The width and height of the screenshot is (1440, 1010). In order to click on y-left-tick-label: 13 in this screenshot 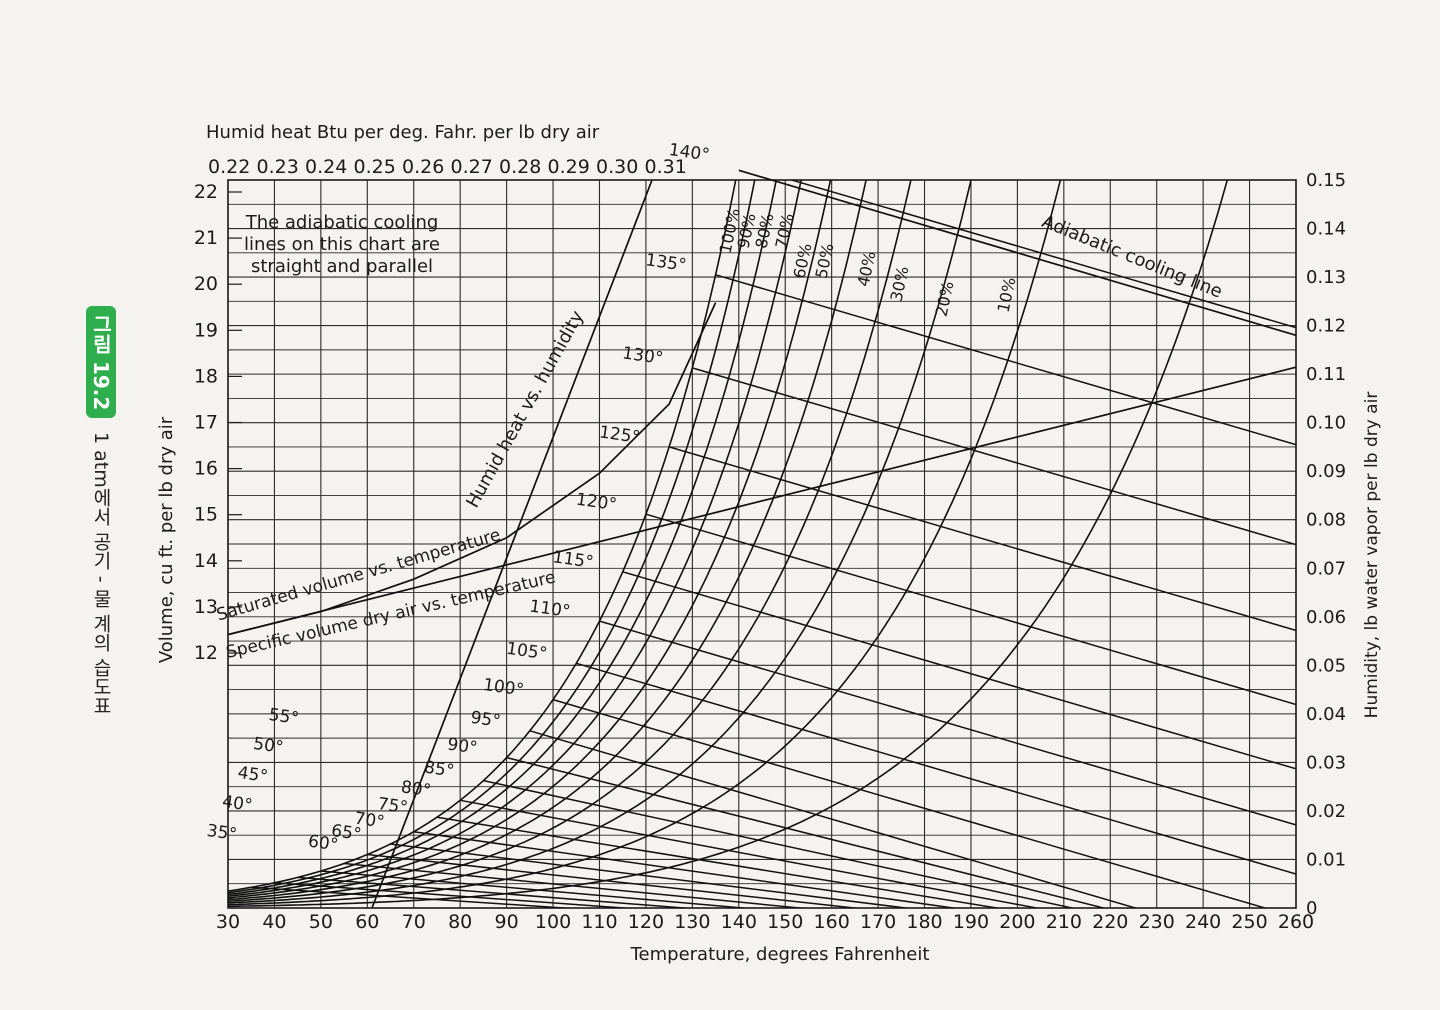, I will do `click(206, 607)`.